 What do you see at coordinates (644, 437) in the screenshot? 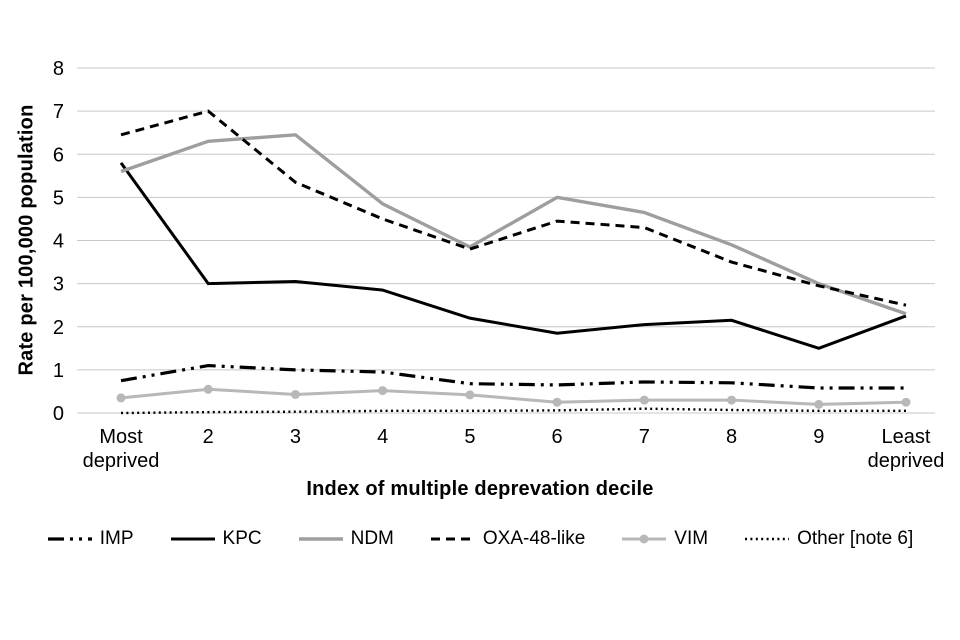
I see `x-tick-label: 7` at bounding box center [644, 437].